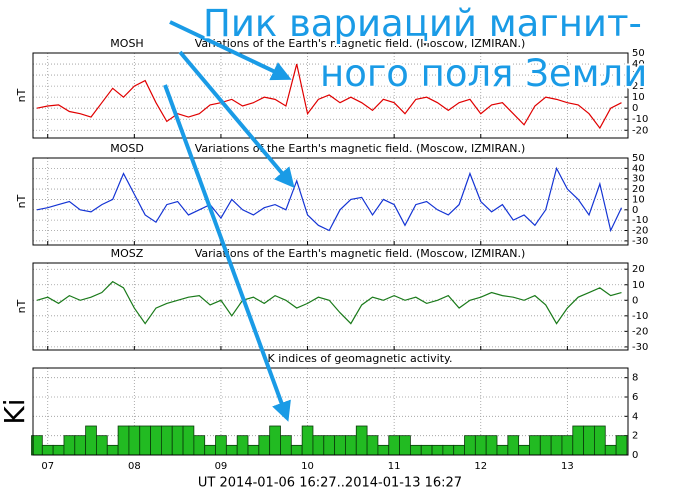  Describe the element at coordinates (15, 411) in the screenshot. I see `y-axis-label: Ki` at that location.